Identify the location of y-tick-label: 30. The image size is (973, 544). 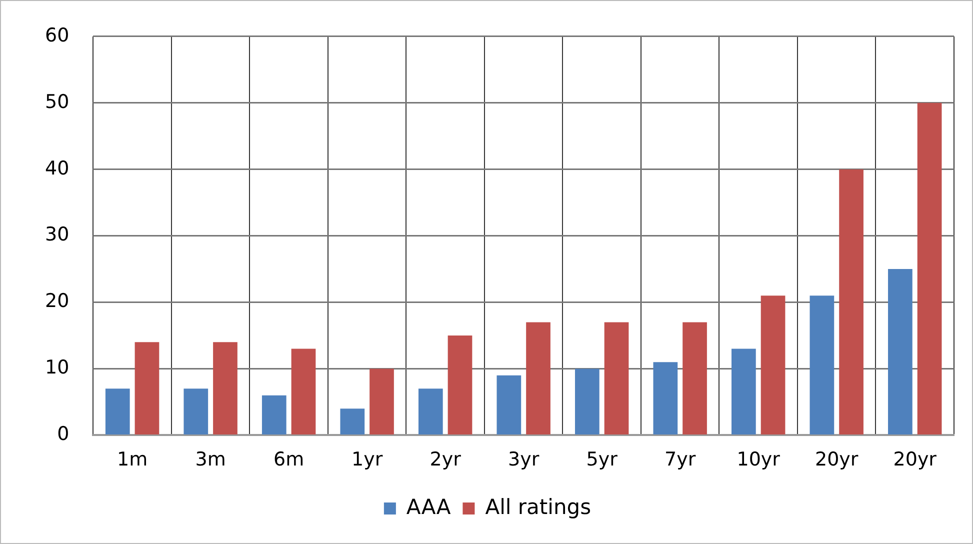
(57, 235).